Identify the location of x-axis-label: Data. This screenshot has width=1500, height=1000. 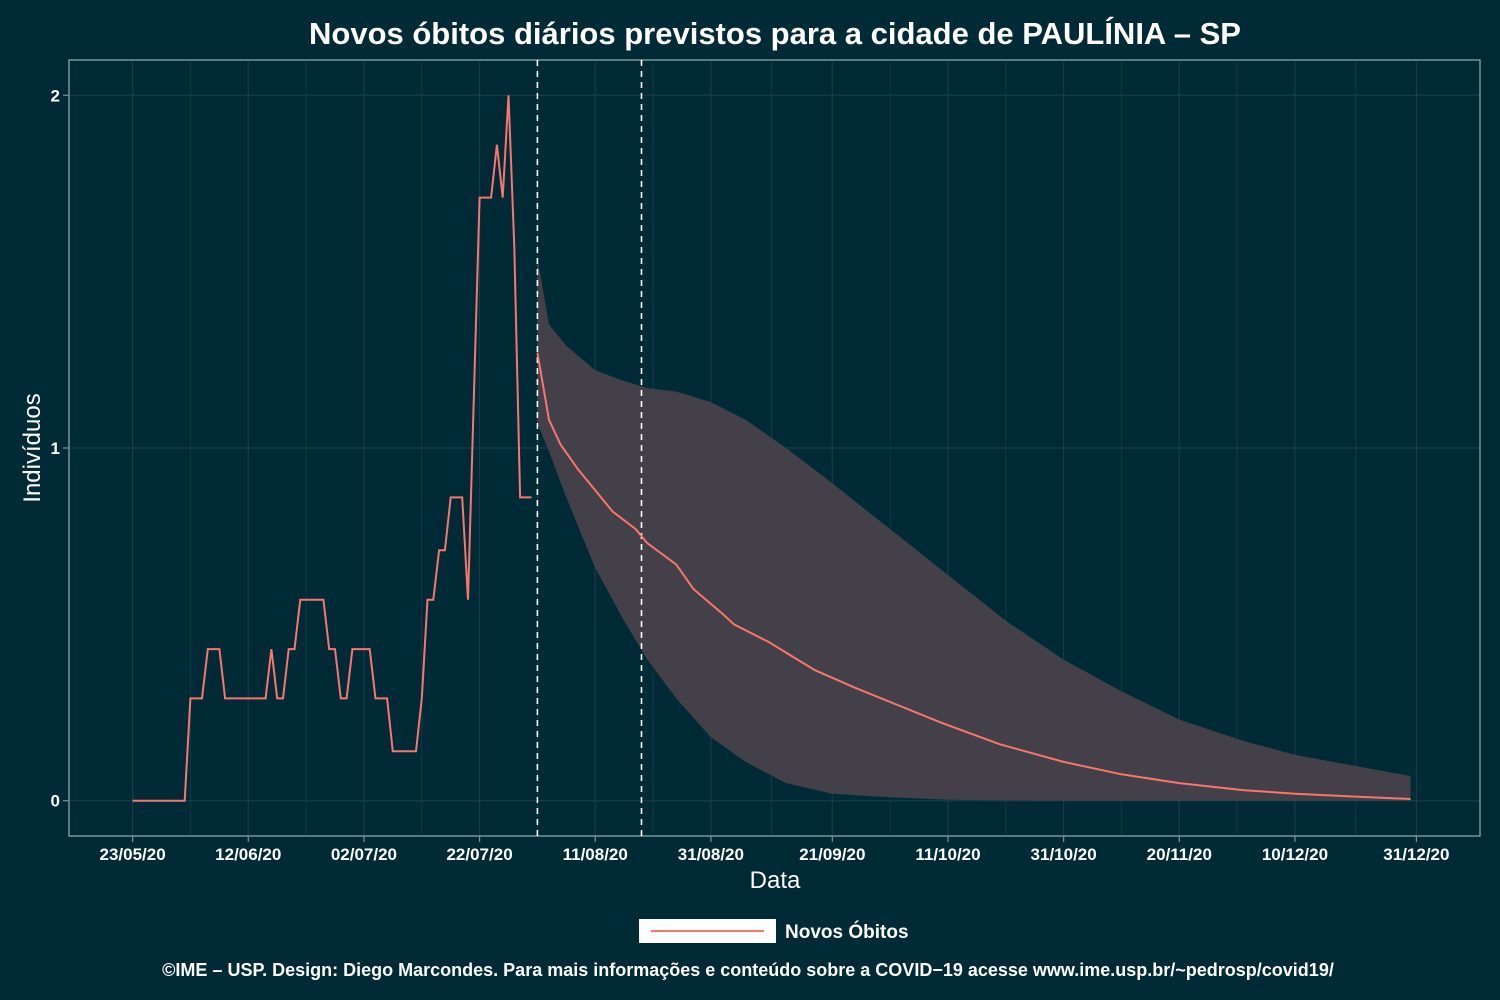
(775, 880).